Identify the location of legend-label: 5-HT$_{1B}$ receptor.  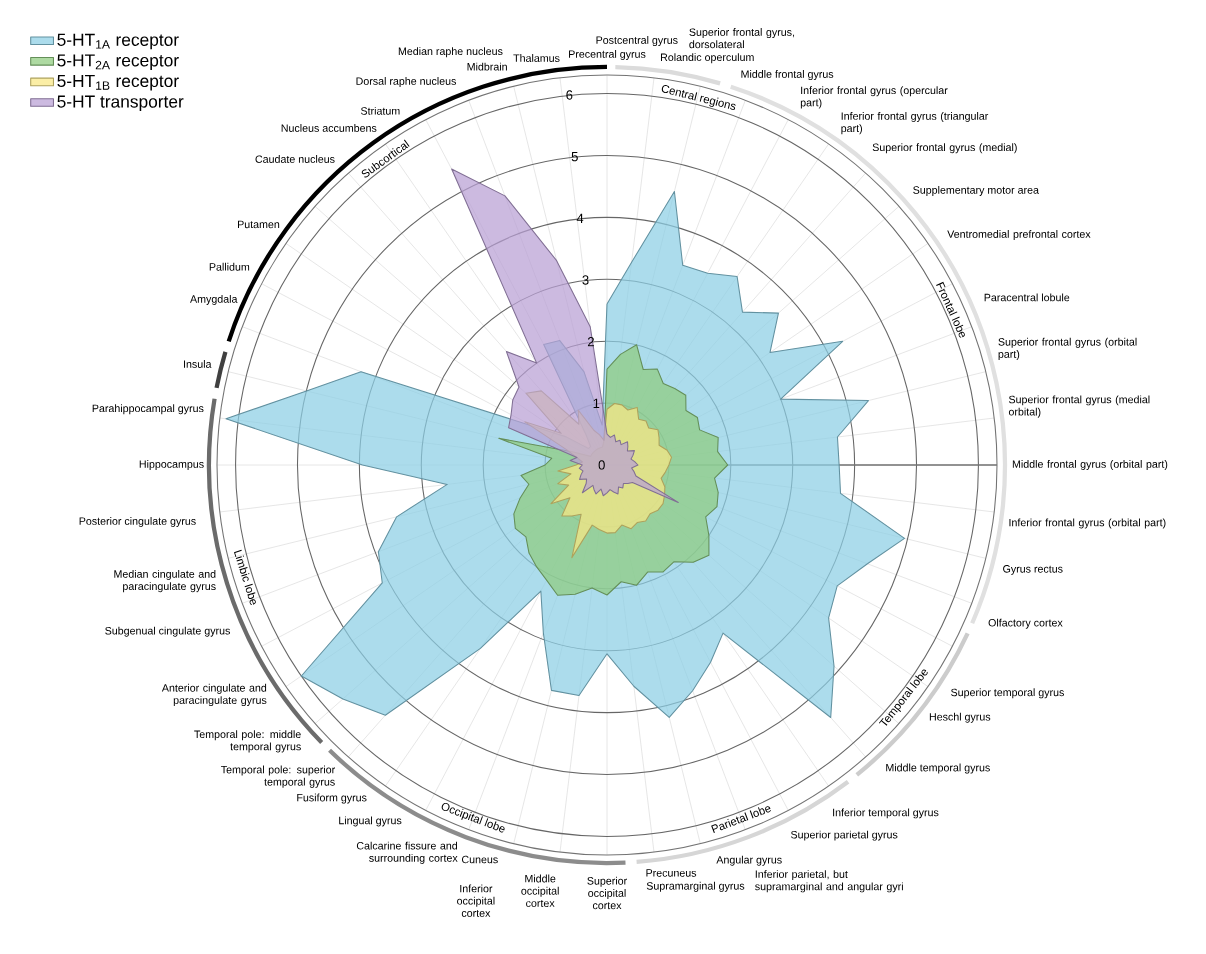
(118, 82).